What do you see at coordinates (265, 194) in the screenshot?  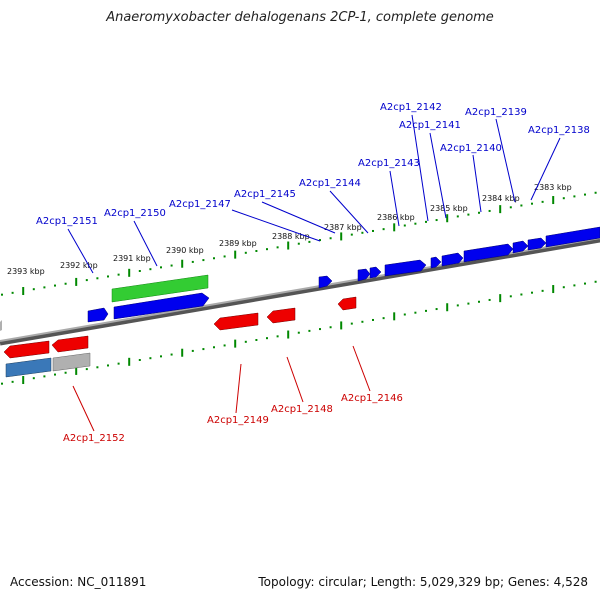 I see `gene-label: A2cp1_2145` at bounding box center [265, 194].